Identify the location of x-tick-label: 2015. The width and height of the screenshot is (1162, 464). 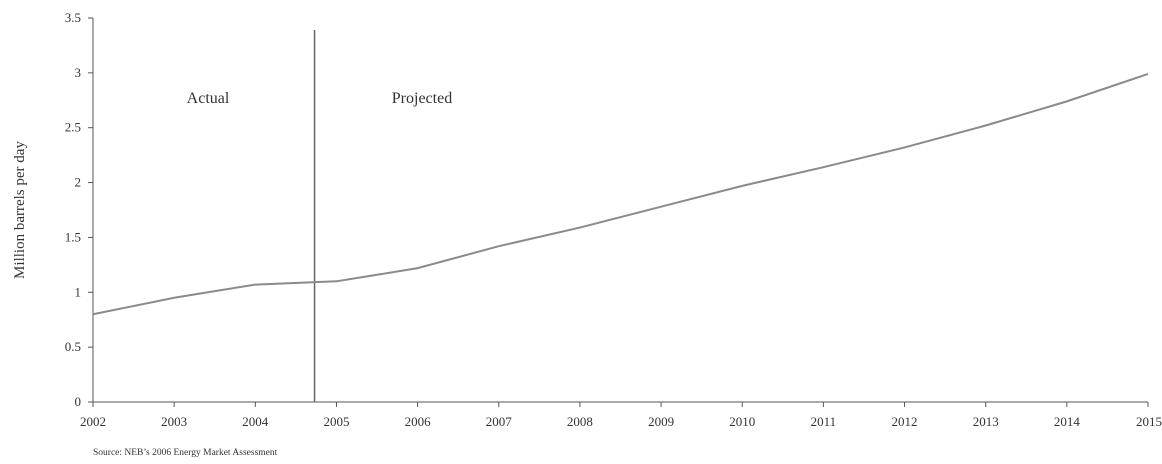
(1149, 421).